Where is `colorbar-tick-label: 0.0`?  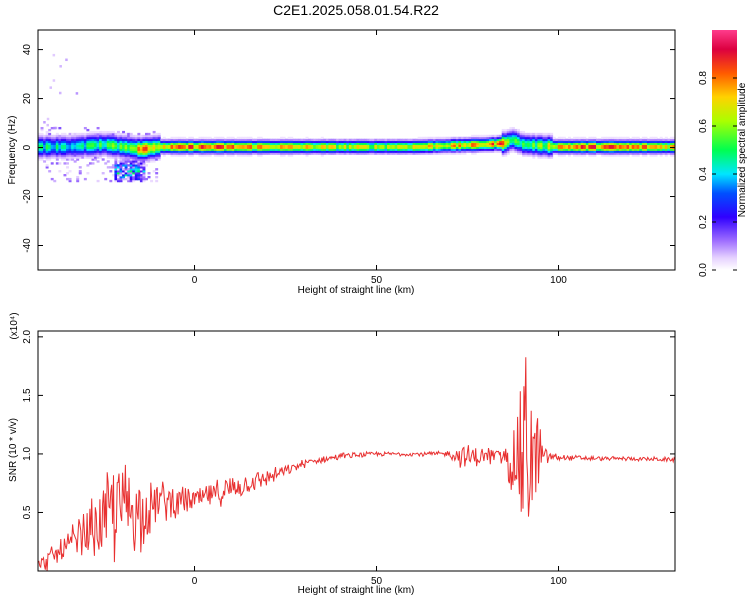 colorbar-tick-label: 0.0 is located at coordinates (703, 270).